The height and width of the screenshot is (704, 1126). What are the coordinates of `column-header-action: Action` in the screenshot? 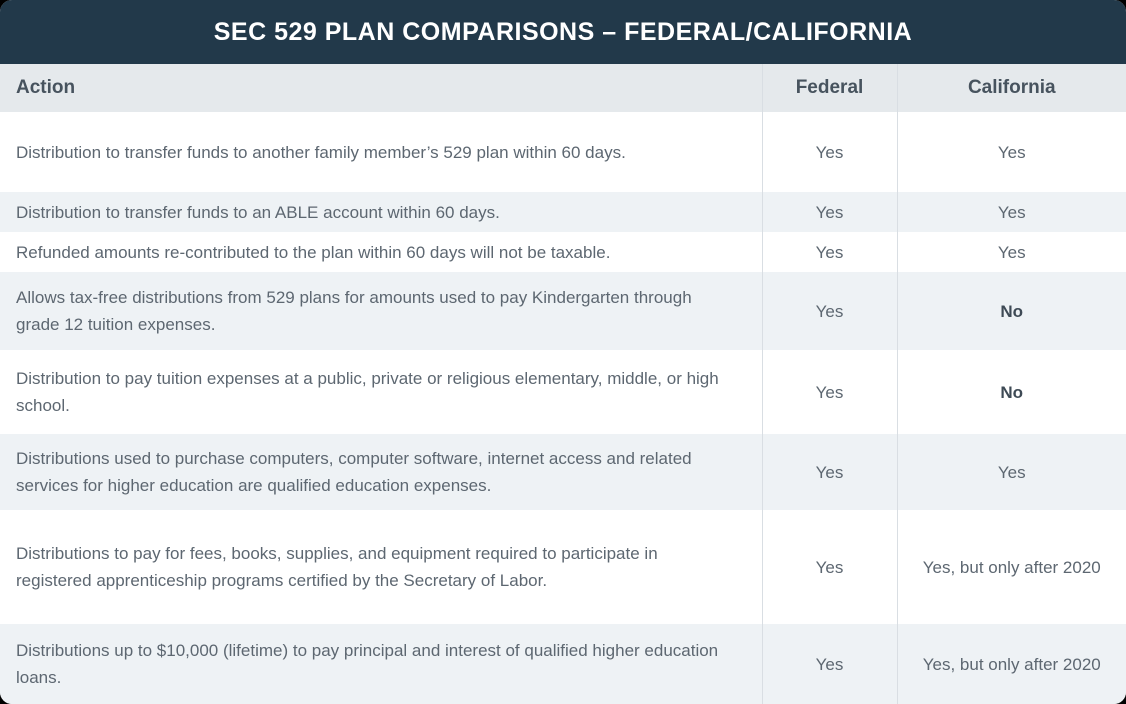 It's located at (381, 88).